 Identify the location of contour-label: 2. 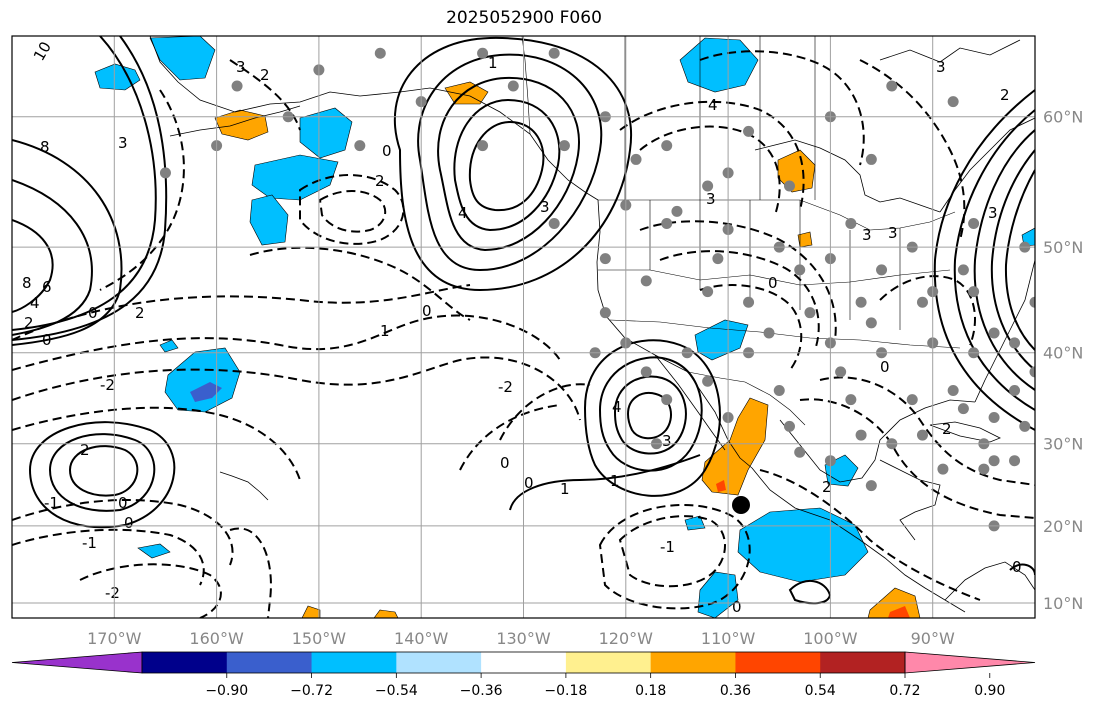
(140, 313).